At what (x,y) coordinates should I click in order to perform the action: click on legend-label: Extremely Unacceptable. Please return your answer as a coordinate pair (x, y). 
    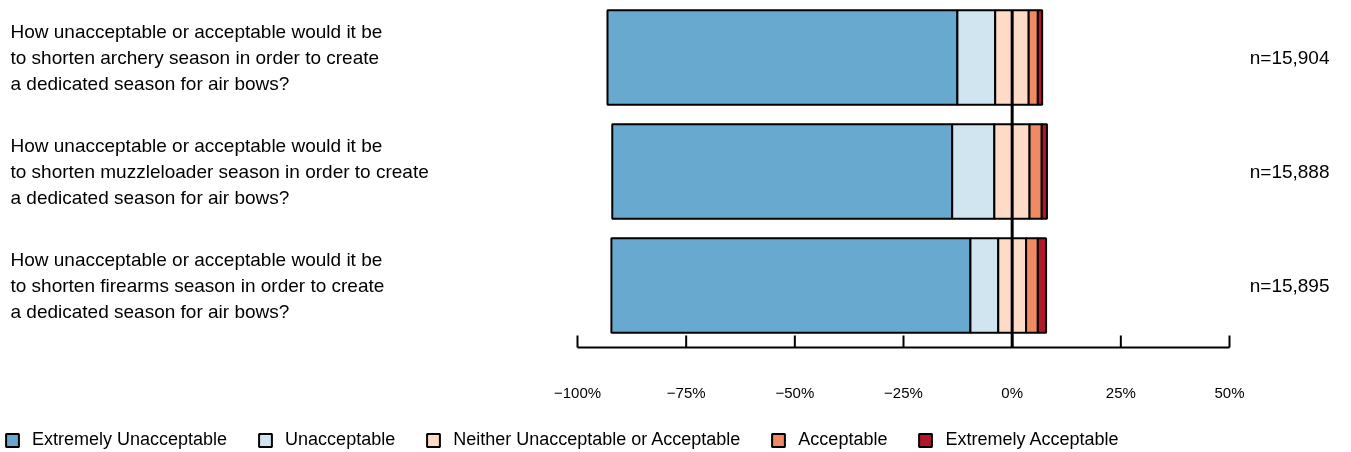
    Looking at the image, I should click on (130, 439).